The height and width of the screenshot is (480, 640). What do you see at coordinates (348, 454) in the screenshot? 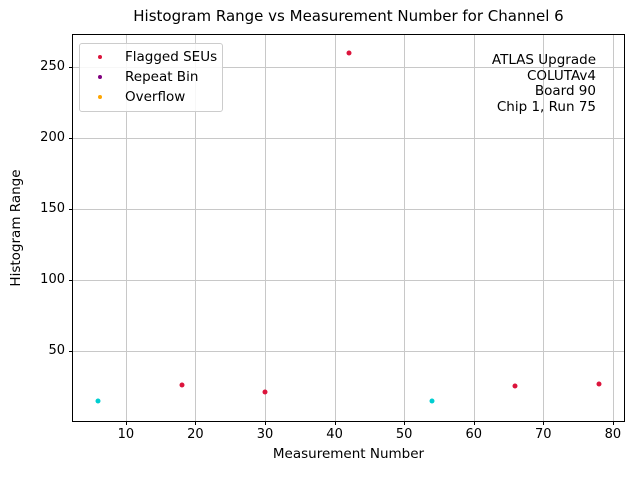
I see `x-axis-label: Measurement Number` at bounding box center [348, 454].